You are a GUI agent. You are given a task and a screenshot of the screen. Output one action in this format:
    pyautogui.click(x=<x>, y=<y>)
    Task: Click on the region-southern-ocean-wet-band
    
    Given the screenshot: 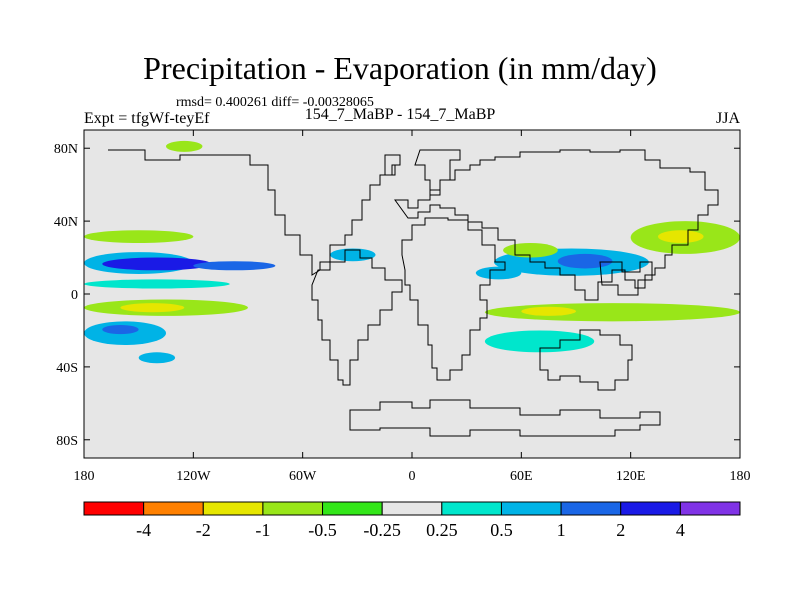 What is the action you would take?
    pyautogui.click(x=157, y=358)
    